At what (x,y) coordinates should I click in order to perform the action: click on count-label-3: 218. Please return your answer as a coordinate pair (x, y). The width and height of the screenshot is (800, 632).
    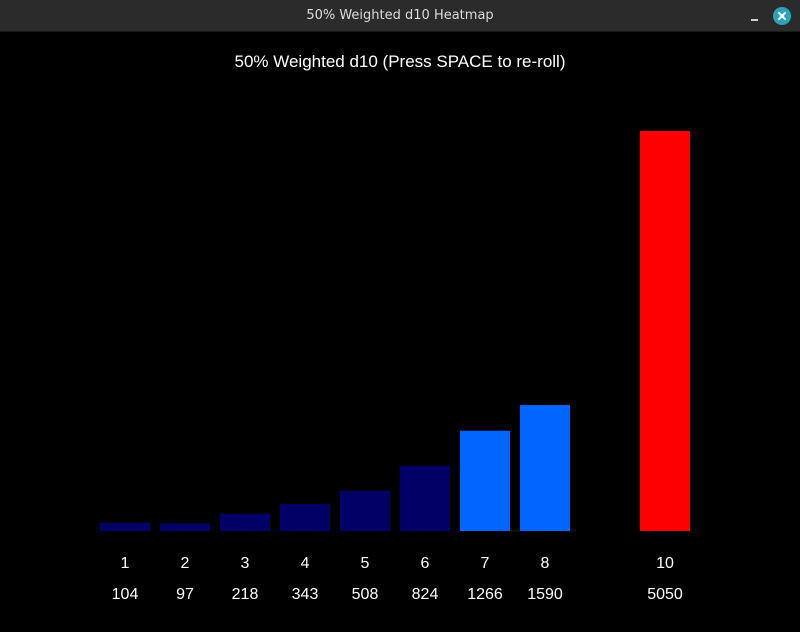
    Looking at the image, I should click on (245, 594).